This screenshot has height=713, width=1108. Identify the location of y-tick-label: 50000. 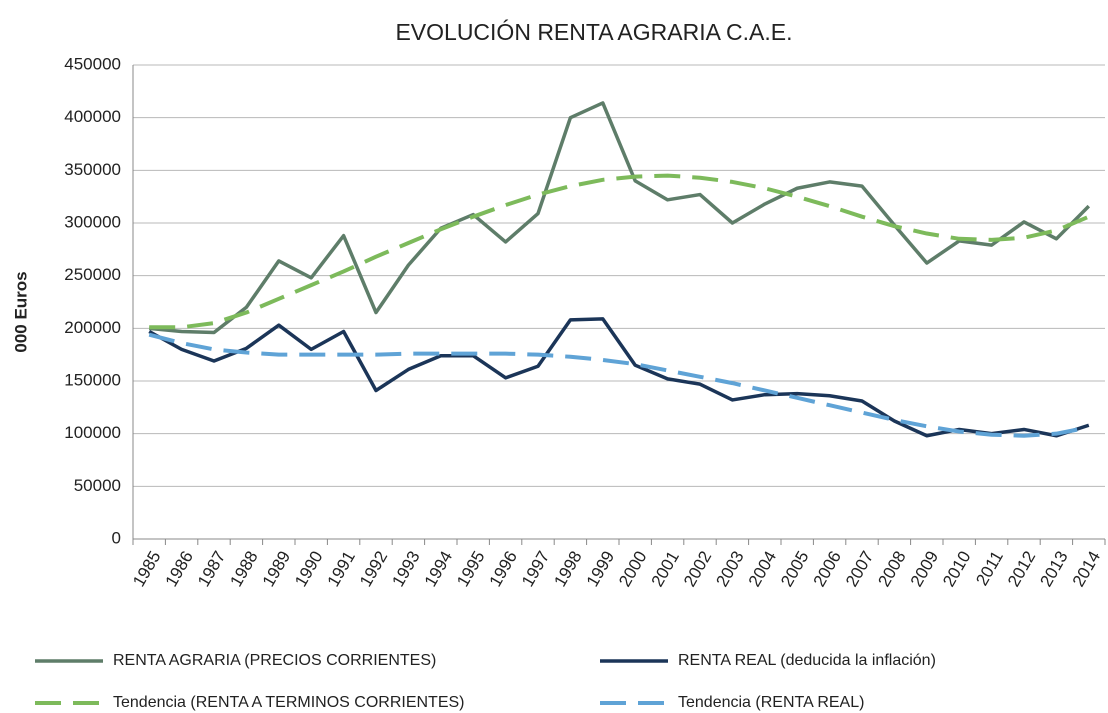
(97, 485).